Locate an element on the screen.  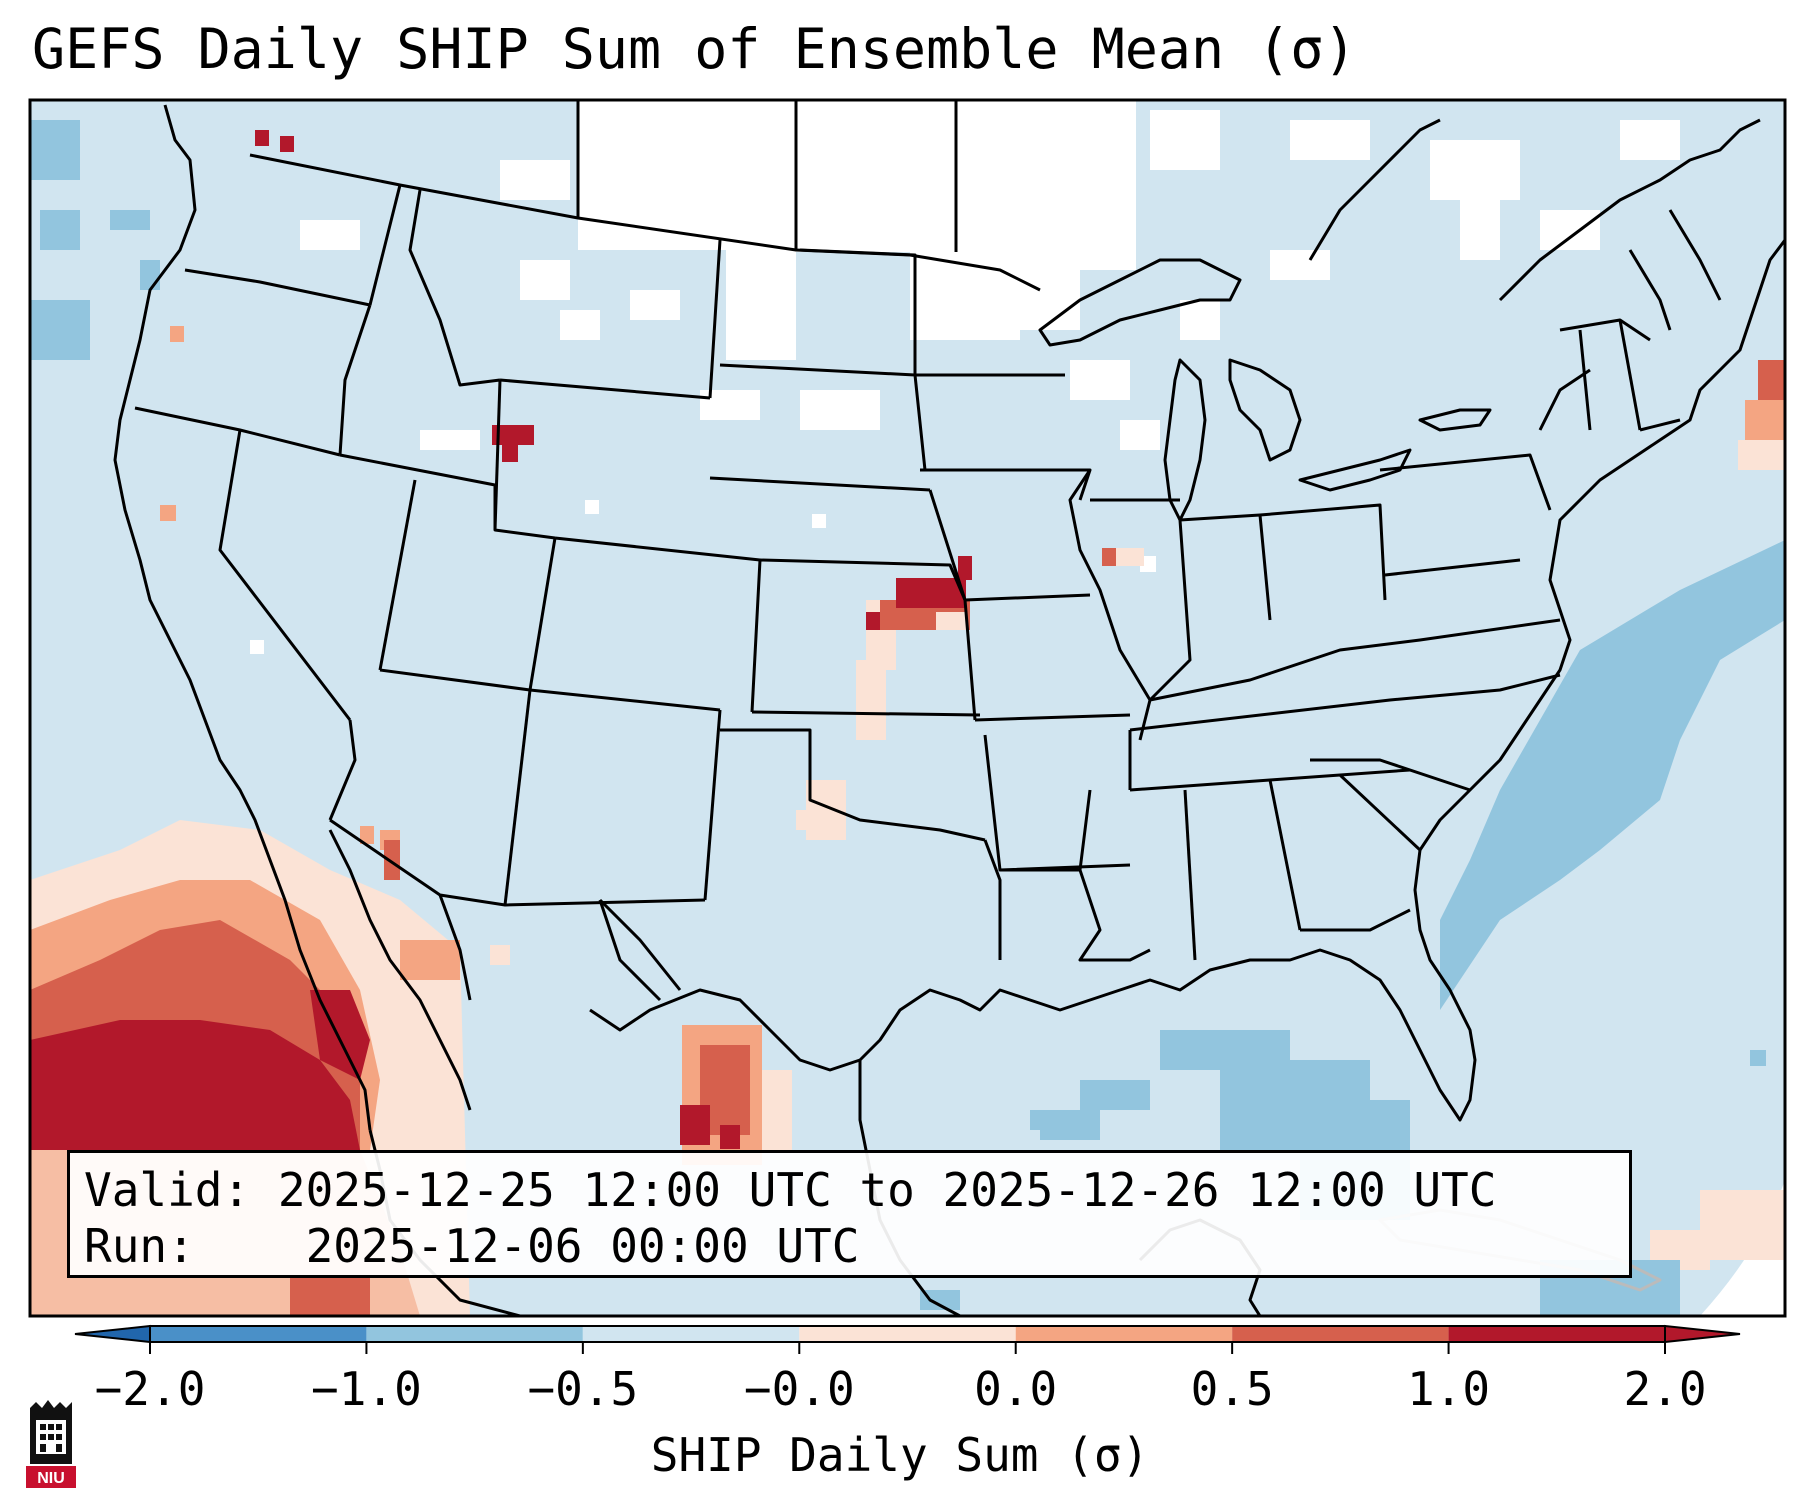
run-label: Run: is located at coordinates (139, 1246).